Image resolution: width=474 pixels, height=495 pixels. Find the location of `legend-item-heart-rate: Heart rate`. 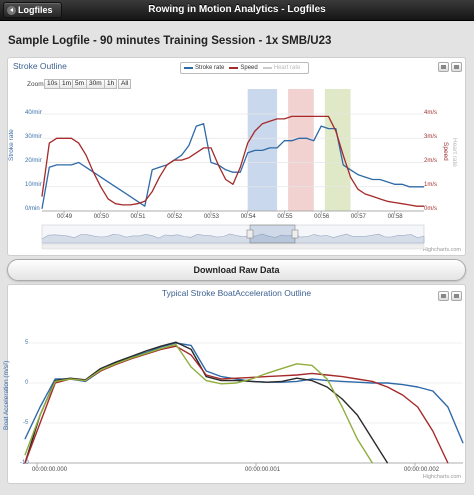

legend-item-heart-rate: Heart rate is located at coordinates (281, 68).